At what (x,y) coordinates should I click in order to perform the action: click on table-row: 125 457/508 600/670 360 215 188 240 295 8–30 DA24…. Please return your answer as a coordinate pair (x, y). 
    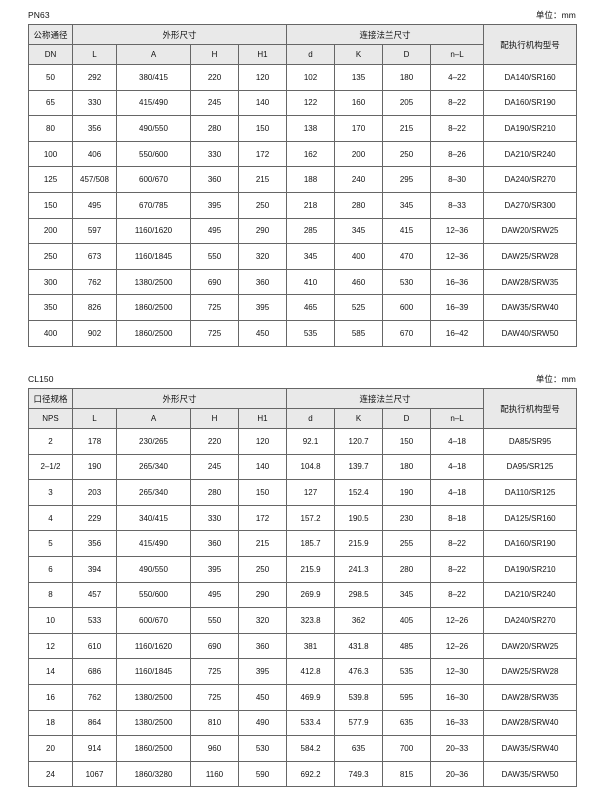
    Looking at the image, I should click on (303, 179).